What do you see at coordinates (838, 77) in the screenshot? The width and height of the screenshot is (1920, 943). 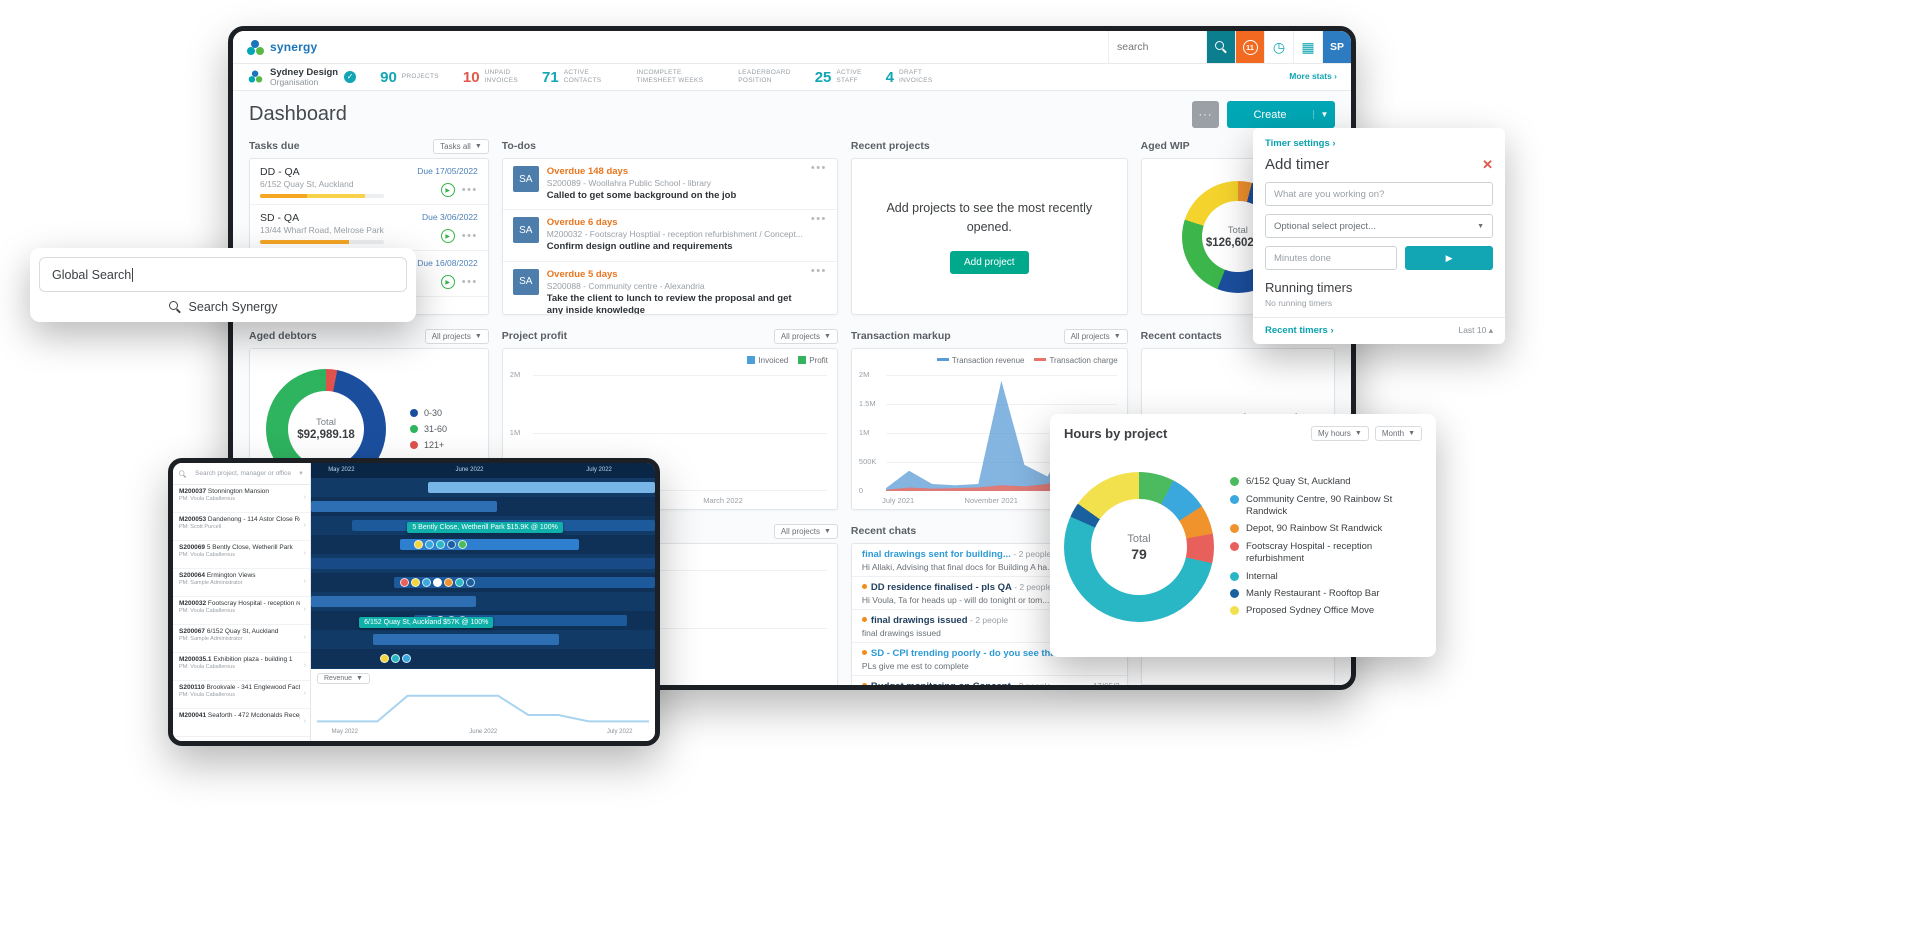 I see `stat-active-staff: 25 ACTIVE STAFF` at bounding box center [838, 77].